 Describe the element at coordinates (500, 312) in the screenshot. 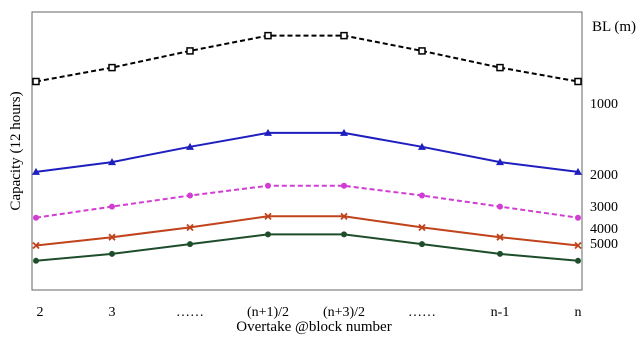

I see `x-tick-label: n-1` at that location.